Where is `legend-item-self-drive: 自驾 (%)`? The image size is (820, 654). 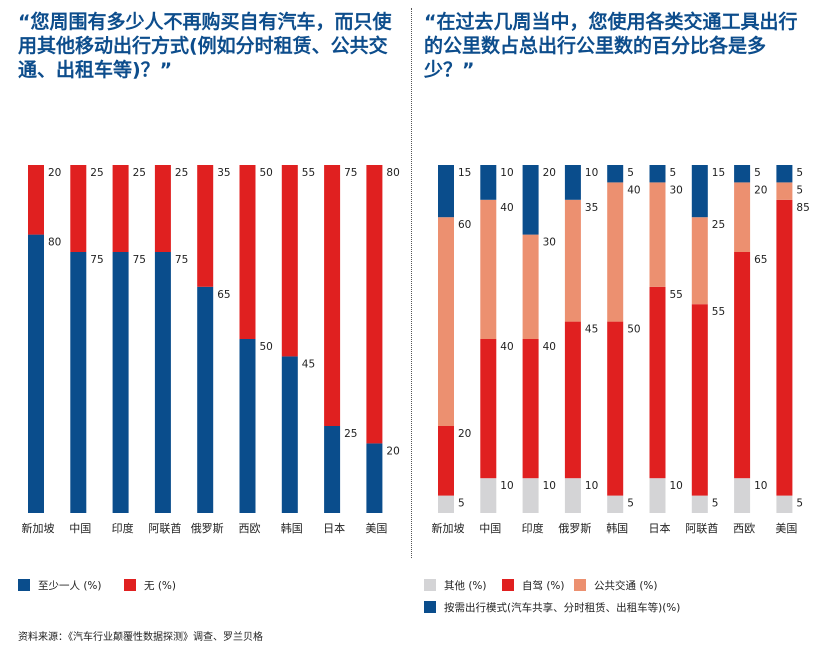
legend-item-self-drive: 自驾 (%) is located at coordinates (533, 585).